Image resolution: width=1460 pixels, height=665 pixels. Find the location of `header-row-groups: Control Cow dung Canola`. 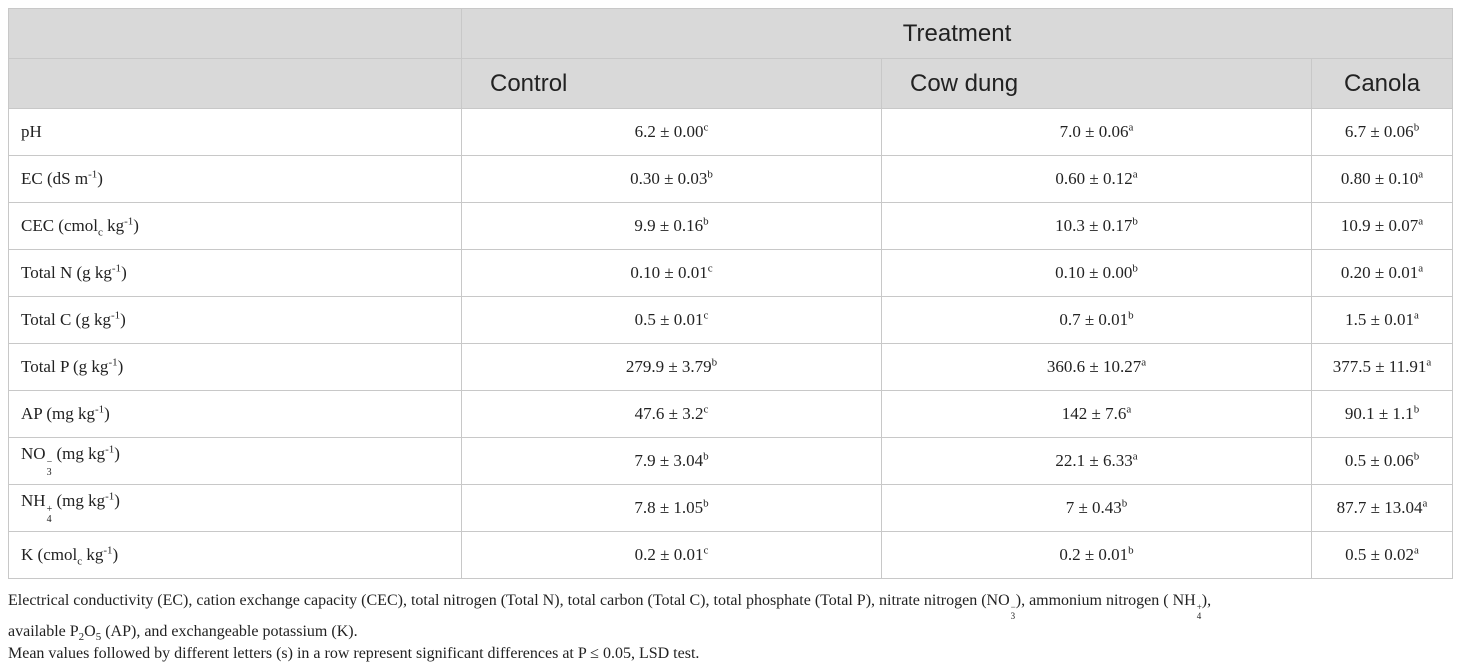

header-row-groups: Control Cow dung Canola is located at coordinates (731, 83).